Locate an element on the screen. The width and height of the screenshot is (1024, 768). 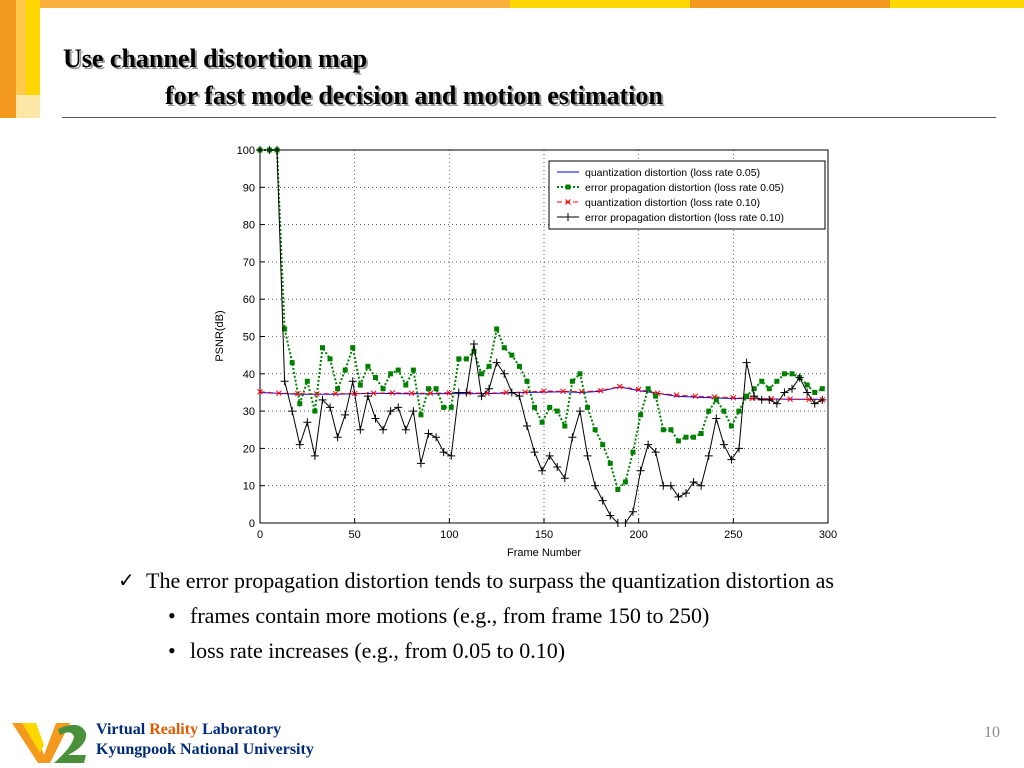
top-stripe is located at coordinates (512, 4).